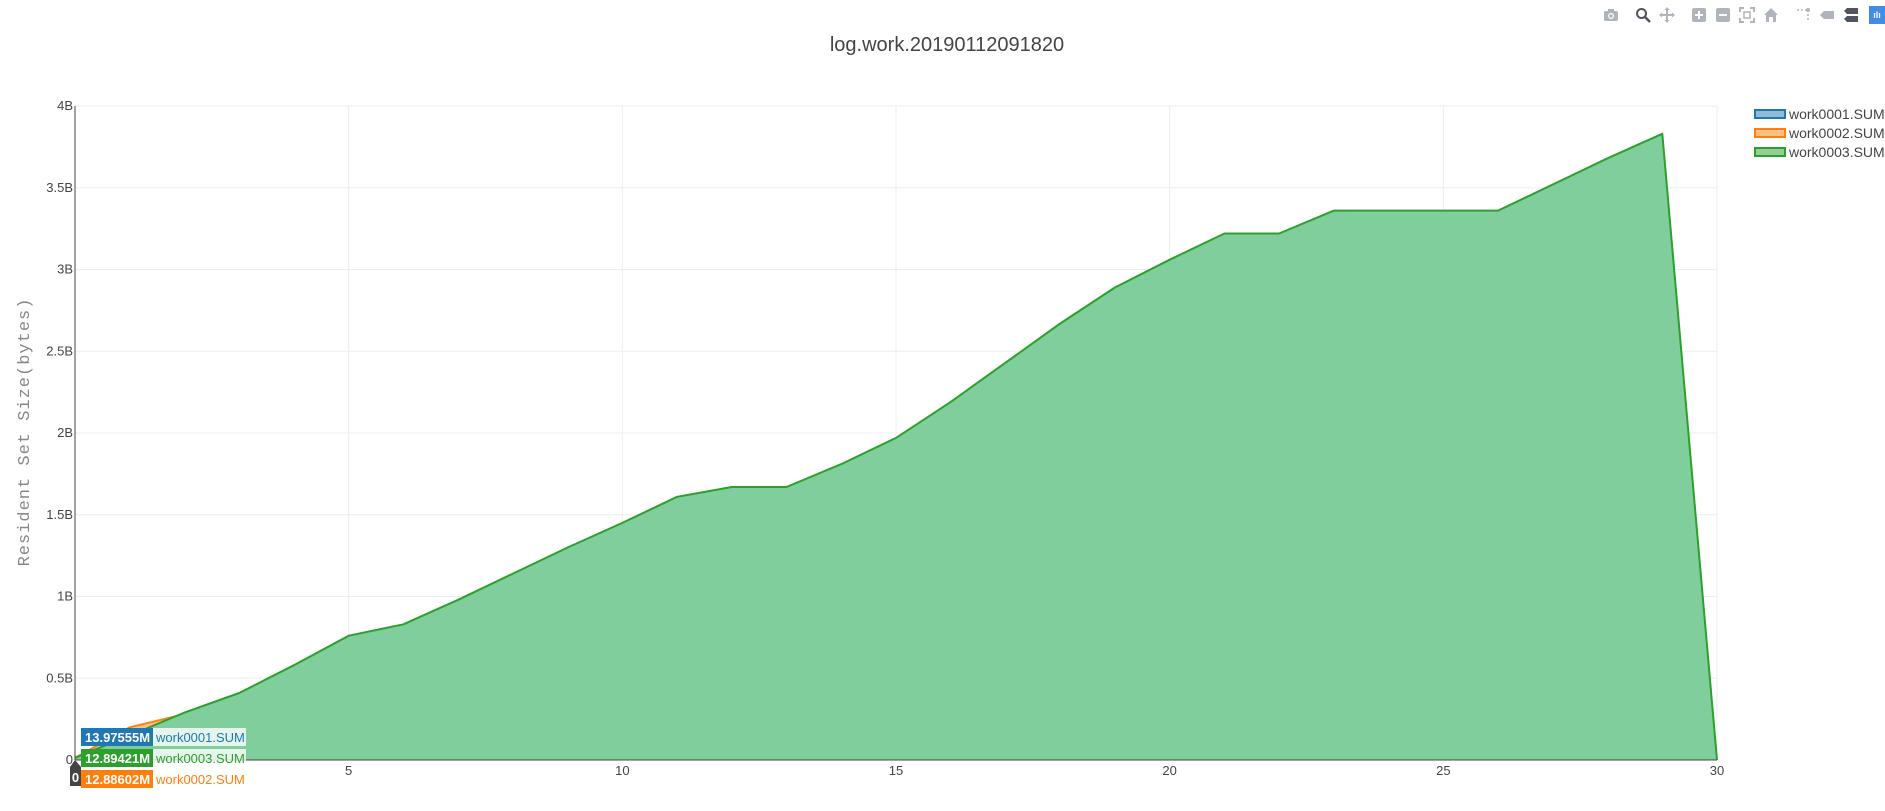  I want to click on plotly-logo-icon: ılı, so click(1877, 15).